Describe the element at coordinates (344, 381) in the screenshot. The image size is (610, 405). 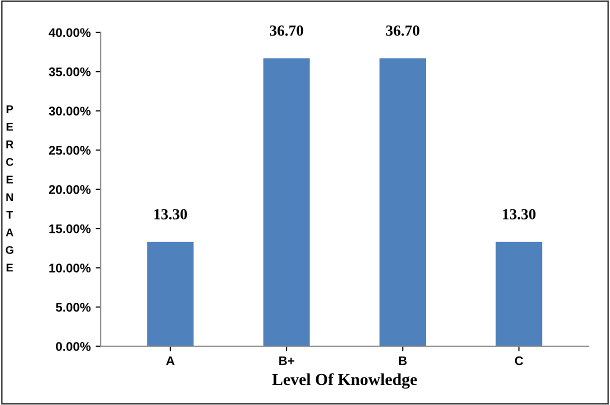
I see `x-axis-title: Level Of Knowledge` at that location.